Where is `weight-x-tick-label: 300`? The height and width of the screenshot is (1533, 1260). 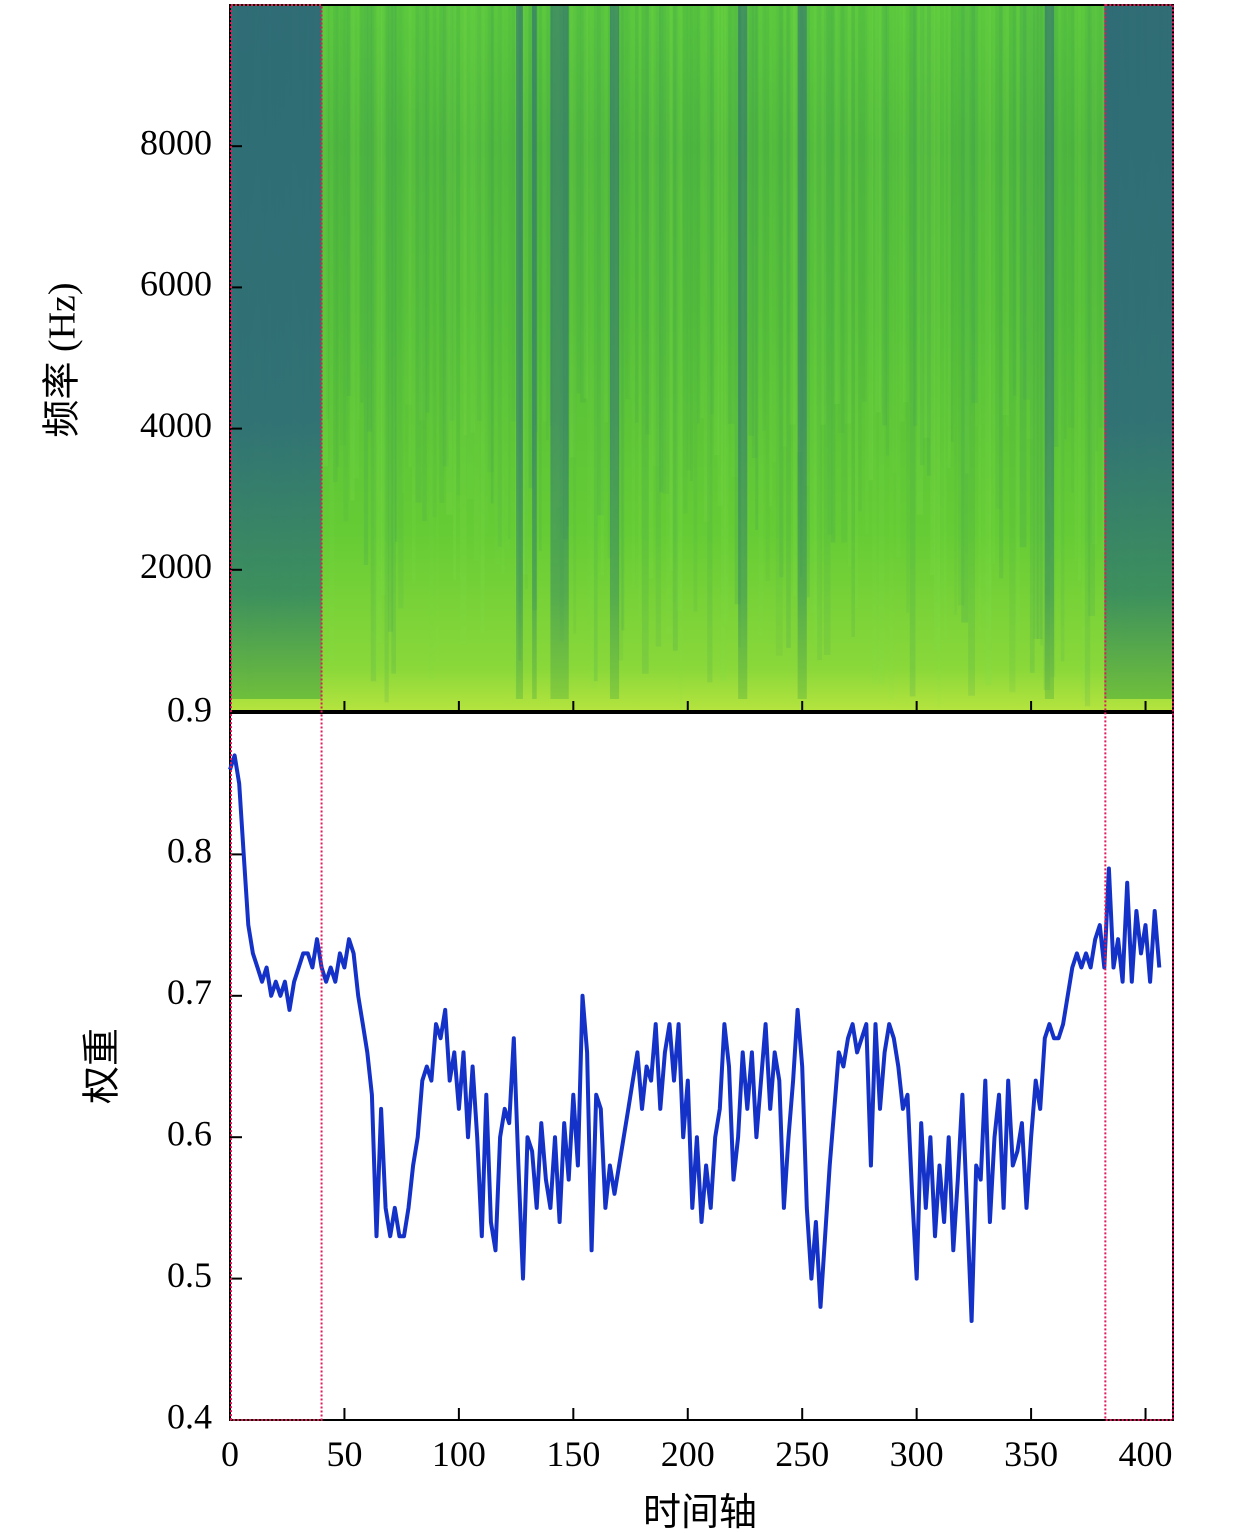 weight-x-tick-label: 300 is located at coordinates (917, 1454).